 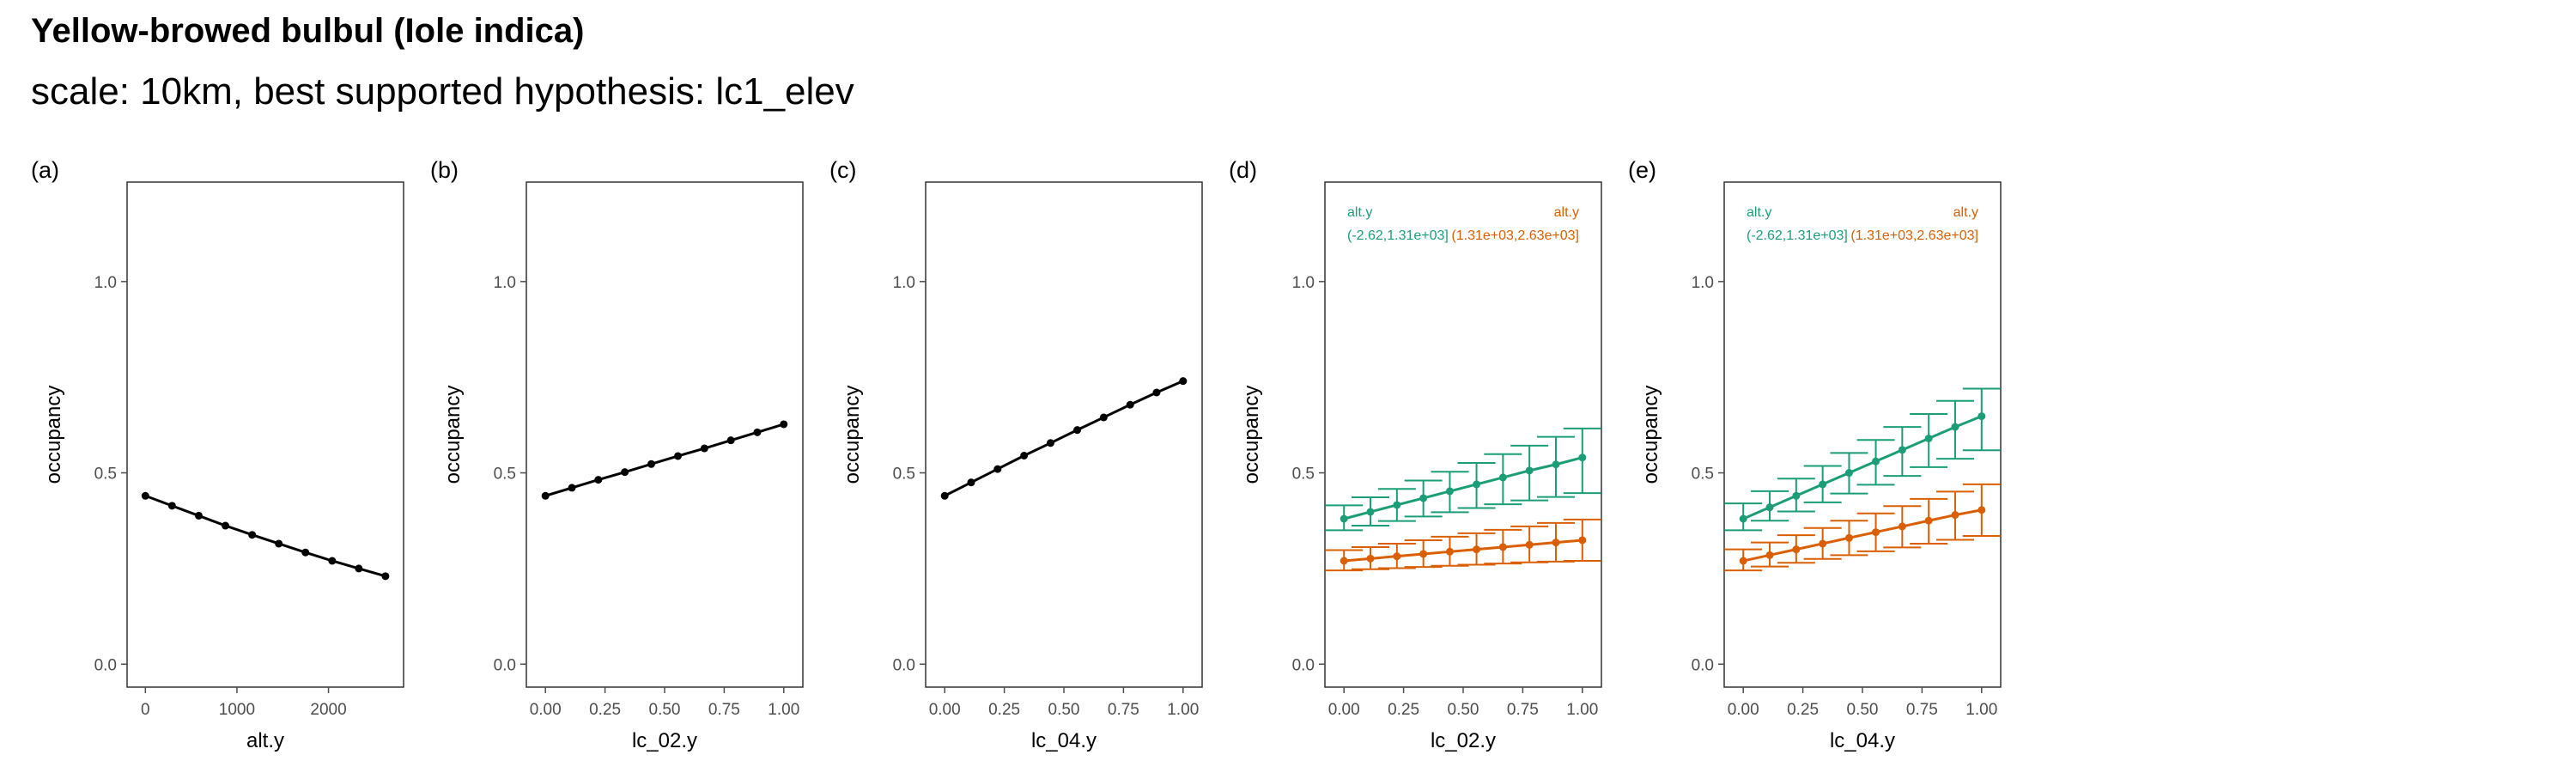 I want to click on x-tick-label: 2000, so click(x=328, y=710).